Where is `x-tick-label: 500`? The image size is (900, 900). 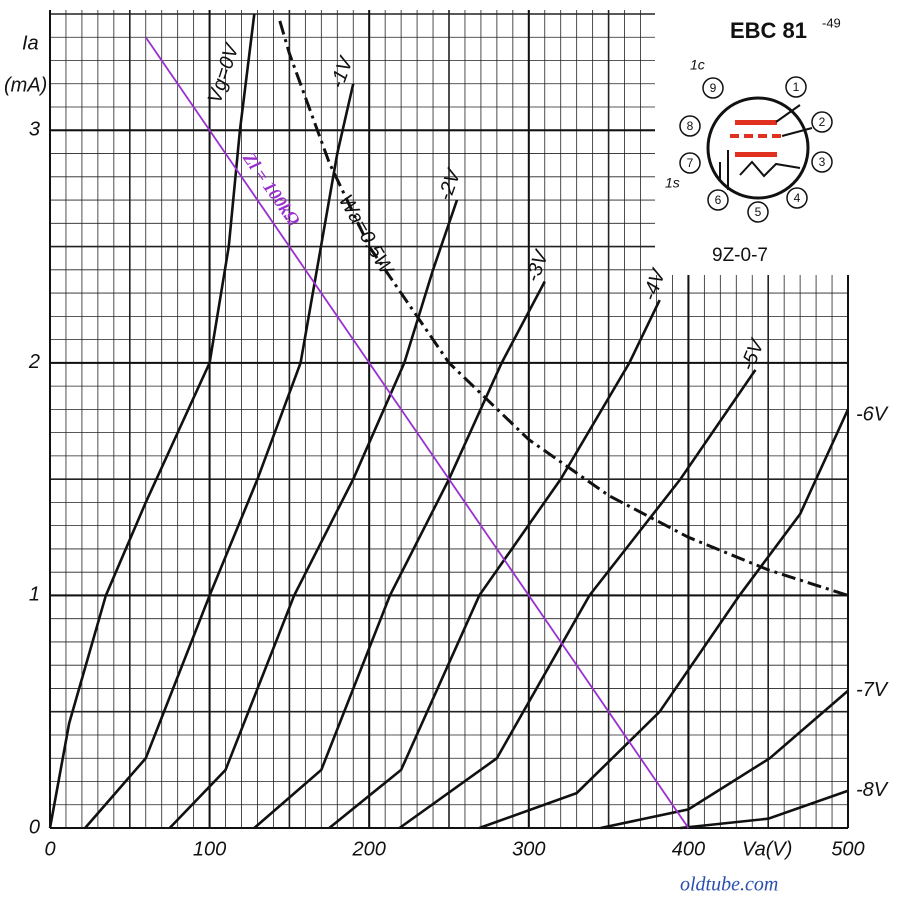 x-tick-label: 500 is located at coordinates (847, 849).